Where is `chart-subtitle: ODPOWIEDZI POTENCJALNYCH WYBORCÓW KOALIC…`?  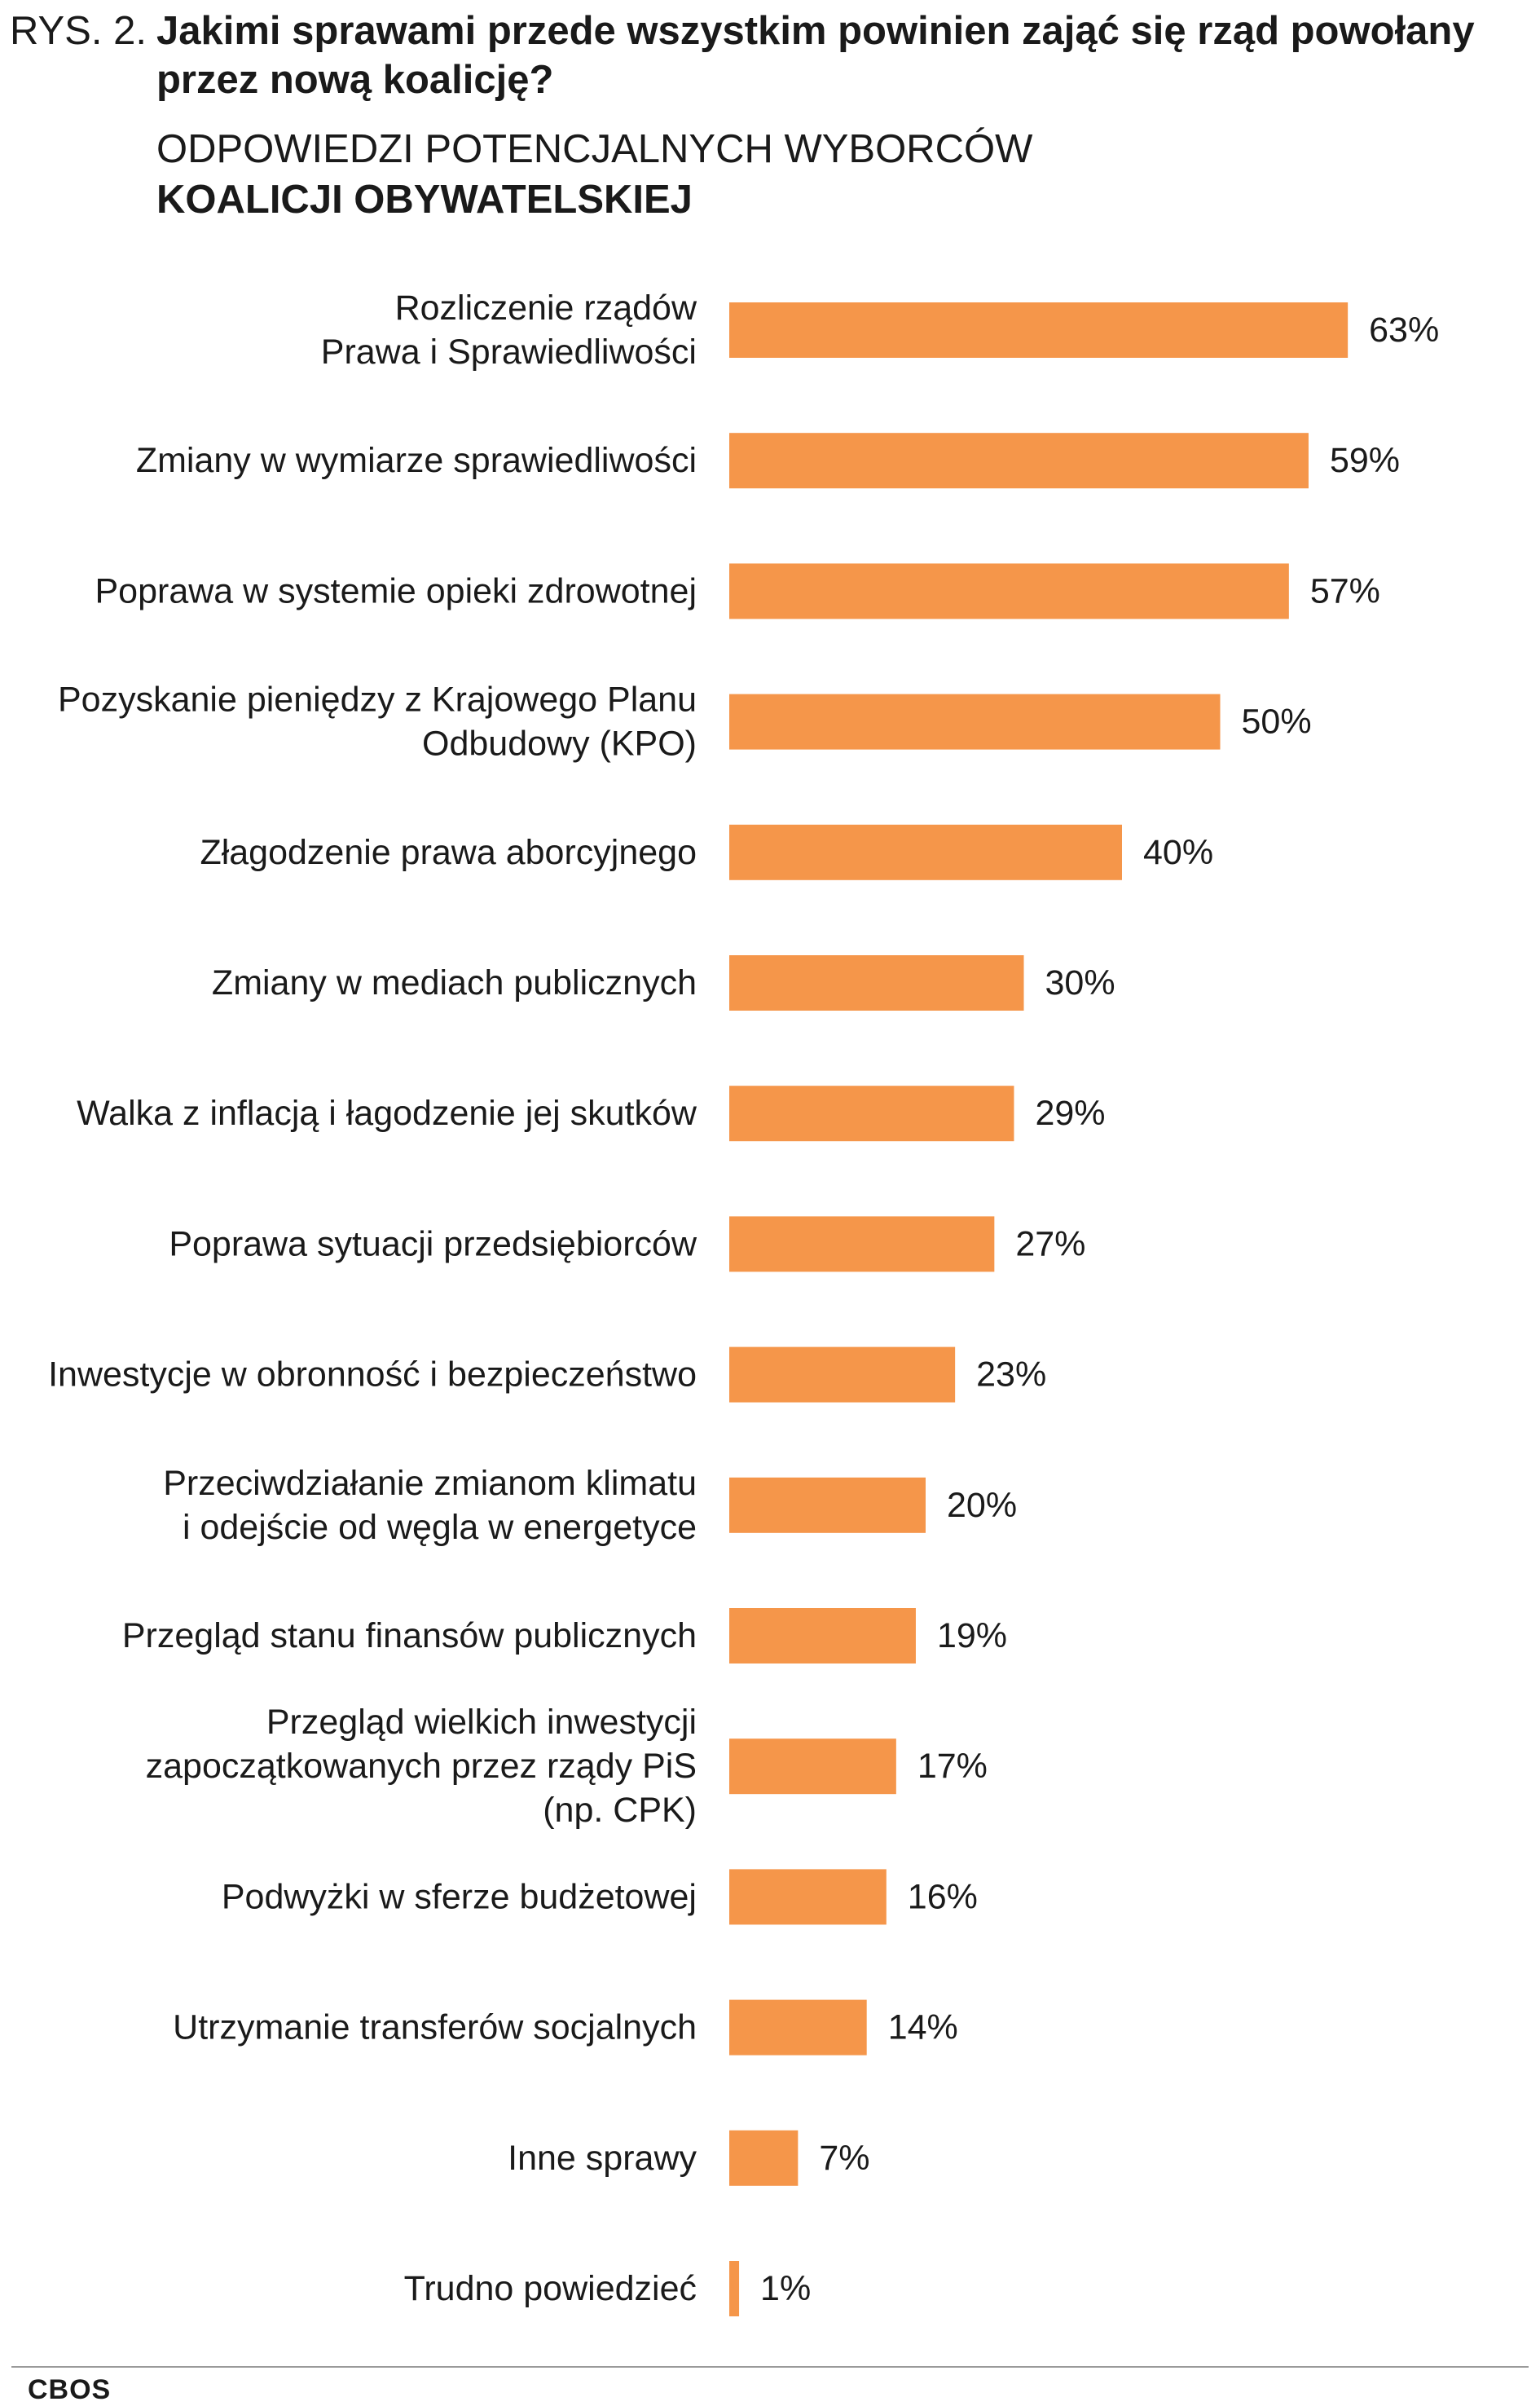
chart-subtitle: ODPOWIEDZI POTENCJALNYCH WYBORCÓW KOALIC… is located at coordinates (594, 174).